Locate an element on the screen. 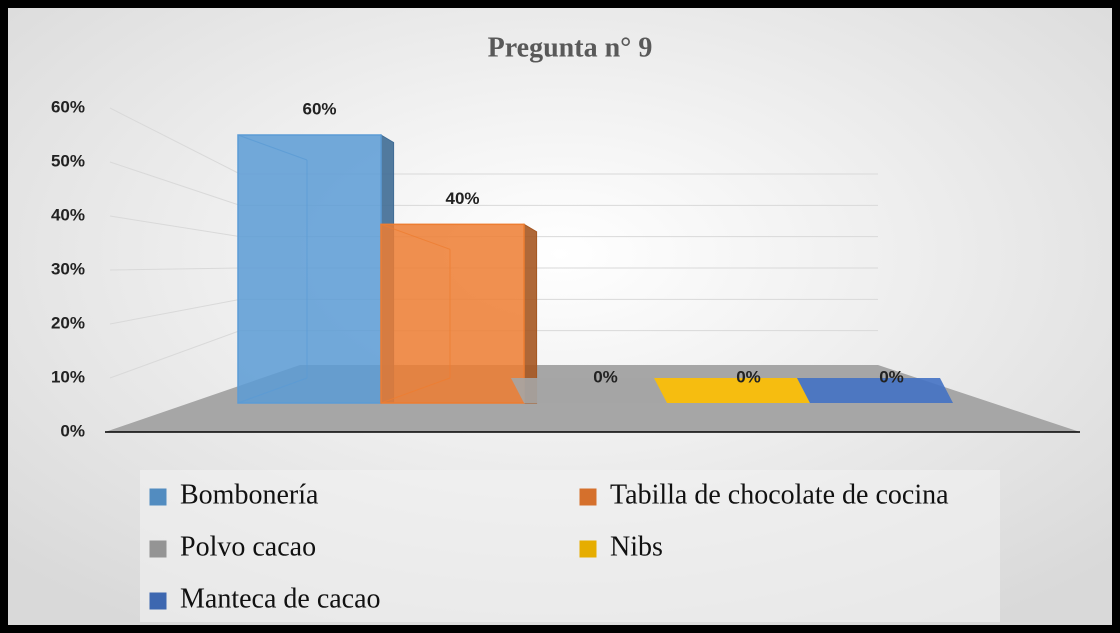 The height and width of the screenshot is (633, 1120). data-label: 40% is located at coordinates (462, 198).